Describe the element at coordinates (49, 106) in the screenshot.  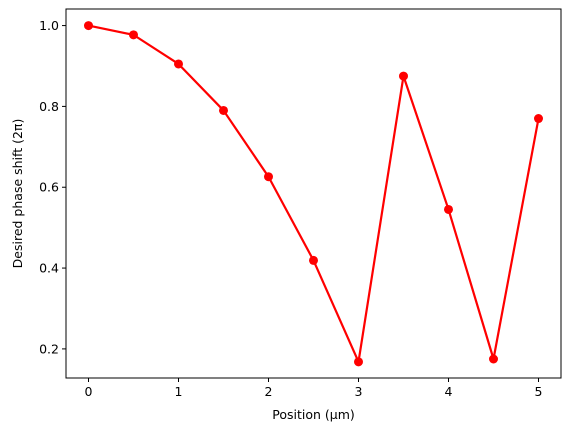
I see `y-tick-label: 0.8` at that location.